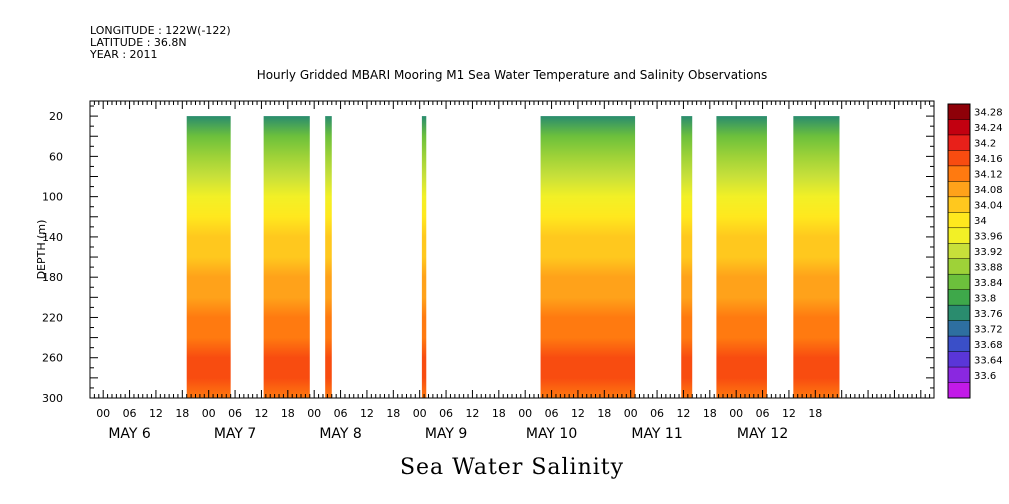 The height and width of the screenshot is (504, 1009). What do you see at coordinates (52, 398) in the screenshot?
I see `y-tick-label: 300` at bounding box center [52, 398].